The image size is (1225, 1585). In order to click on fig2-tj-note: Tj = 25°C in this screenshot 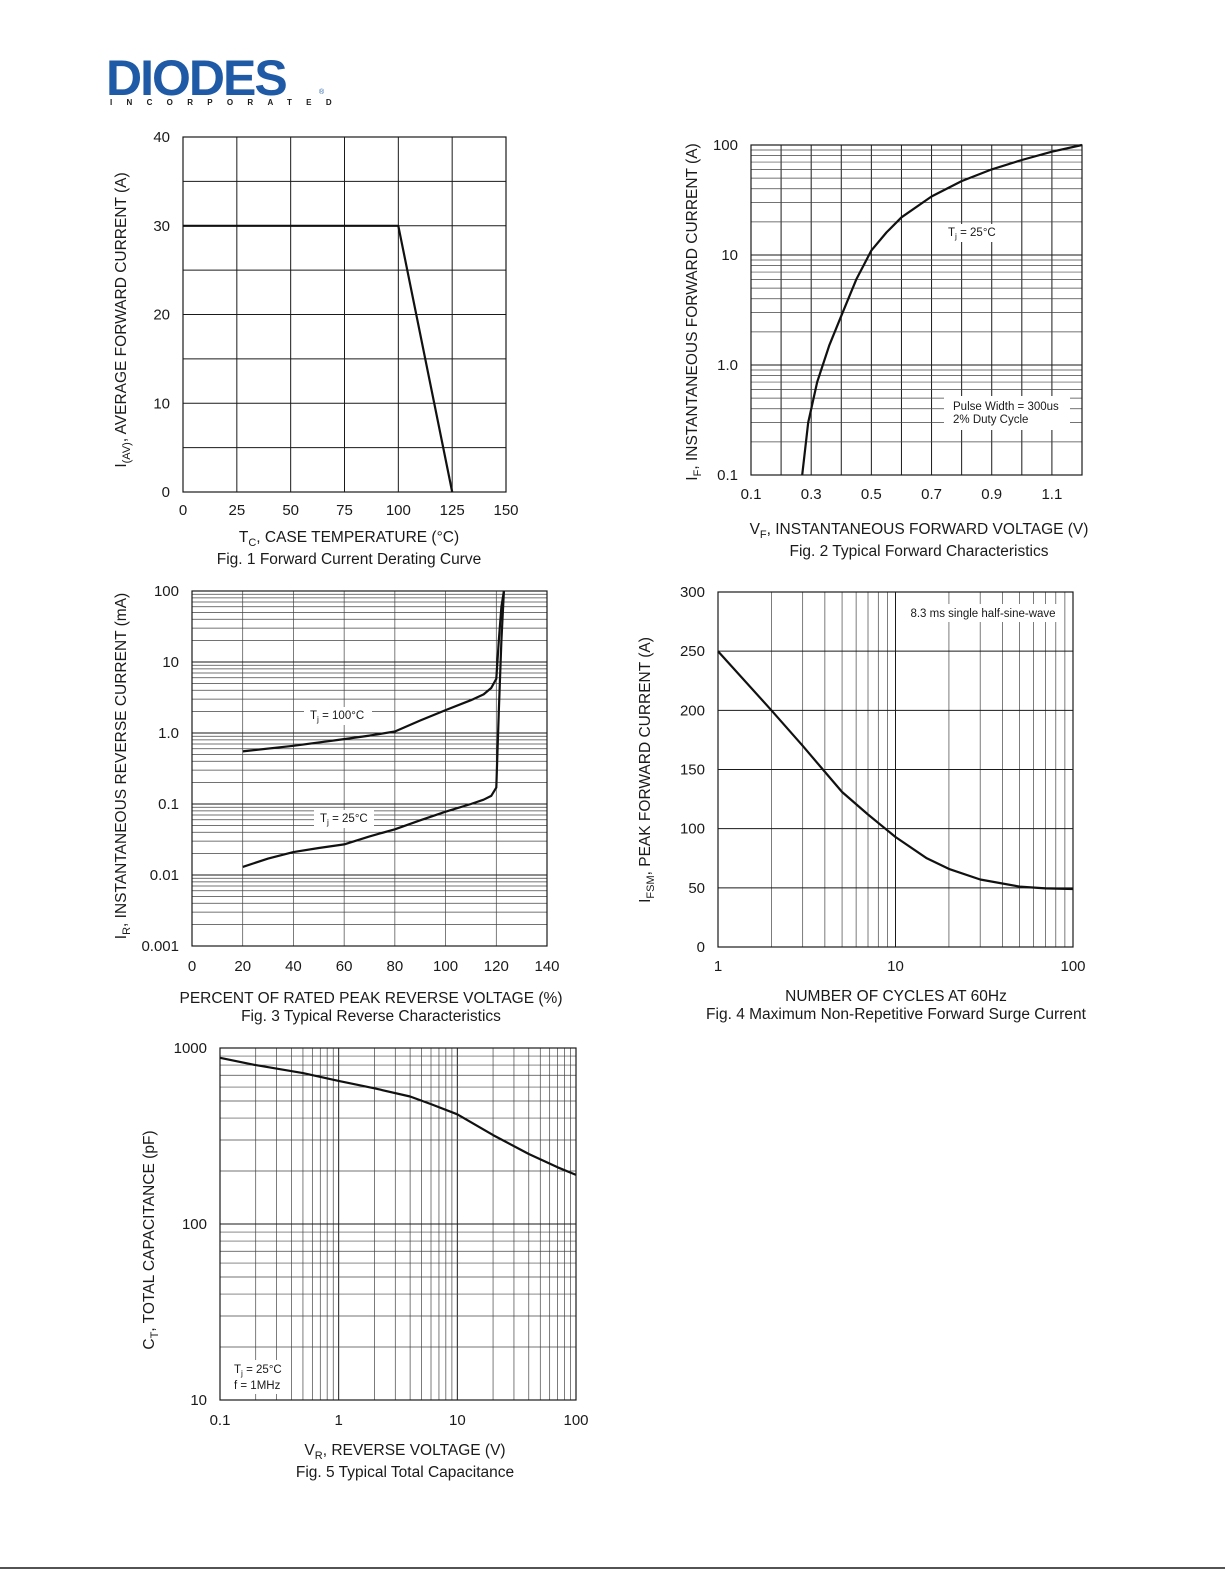, I will do `click(972, 234)`.